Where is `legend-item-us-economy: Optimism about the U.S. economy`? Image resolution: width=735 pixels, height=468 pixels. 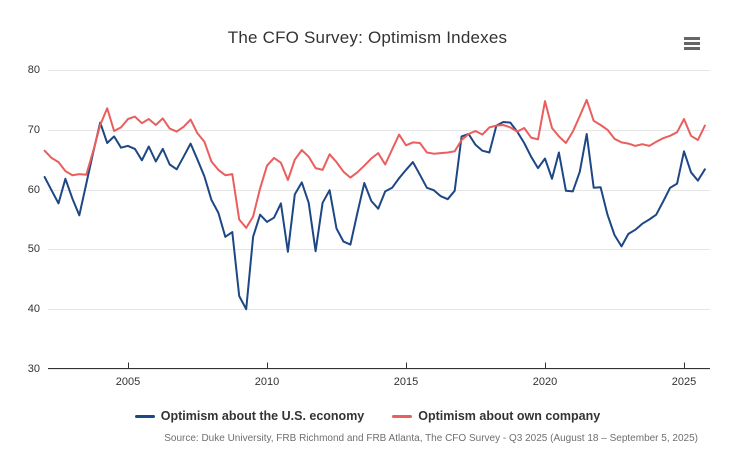 legend-item-us-economy: Optimism about the U.S. economy is located at coordinates (249, 416).